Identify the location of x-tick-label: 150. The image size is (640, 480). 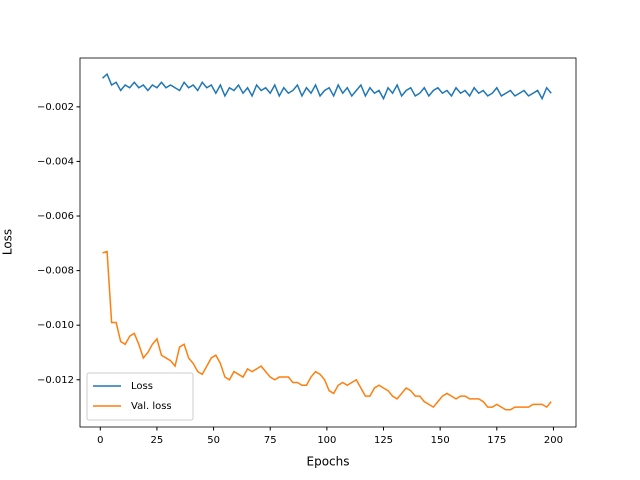
(440, 440).